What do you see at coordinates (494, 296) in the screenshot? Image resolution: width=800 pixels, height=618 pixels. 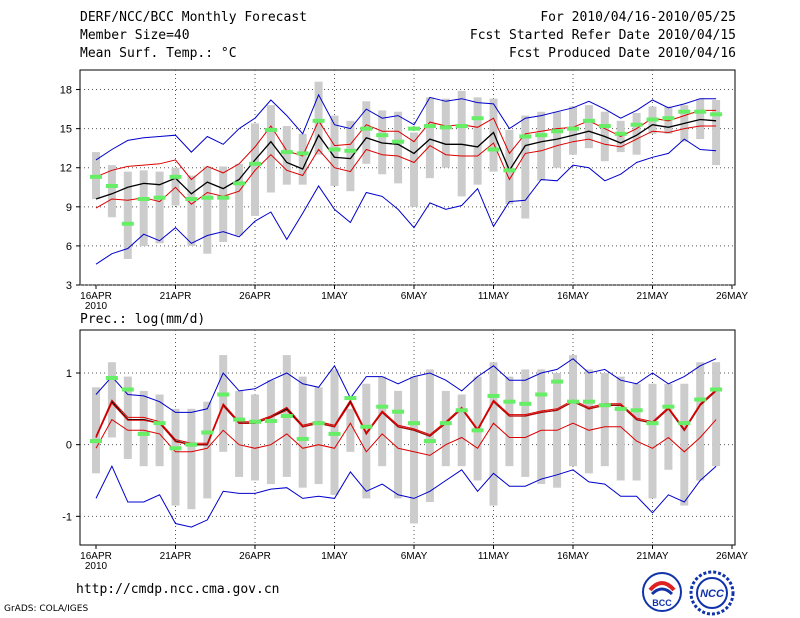 I see `panel1-xtick-label: 11MAY` at bounding box center [494, 296].